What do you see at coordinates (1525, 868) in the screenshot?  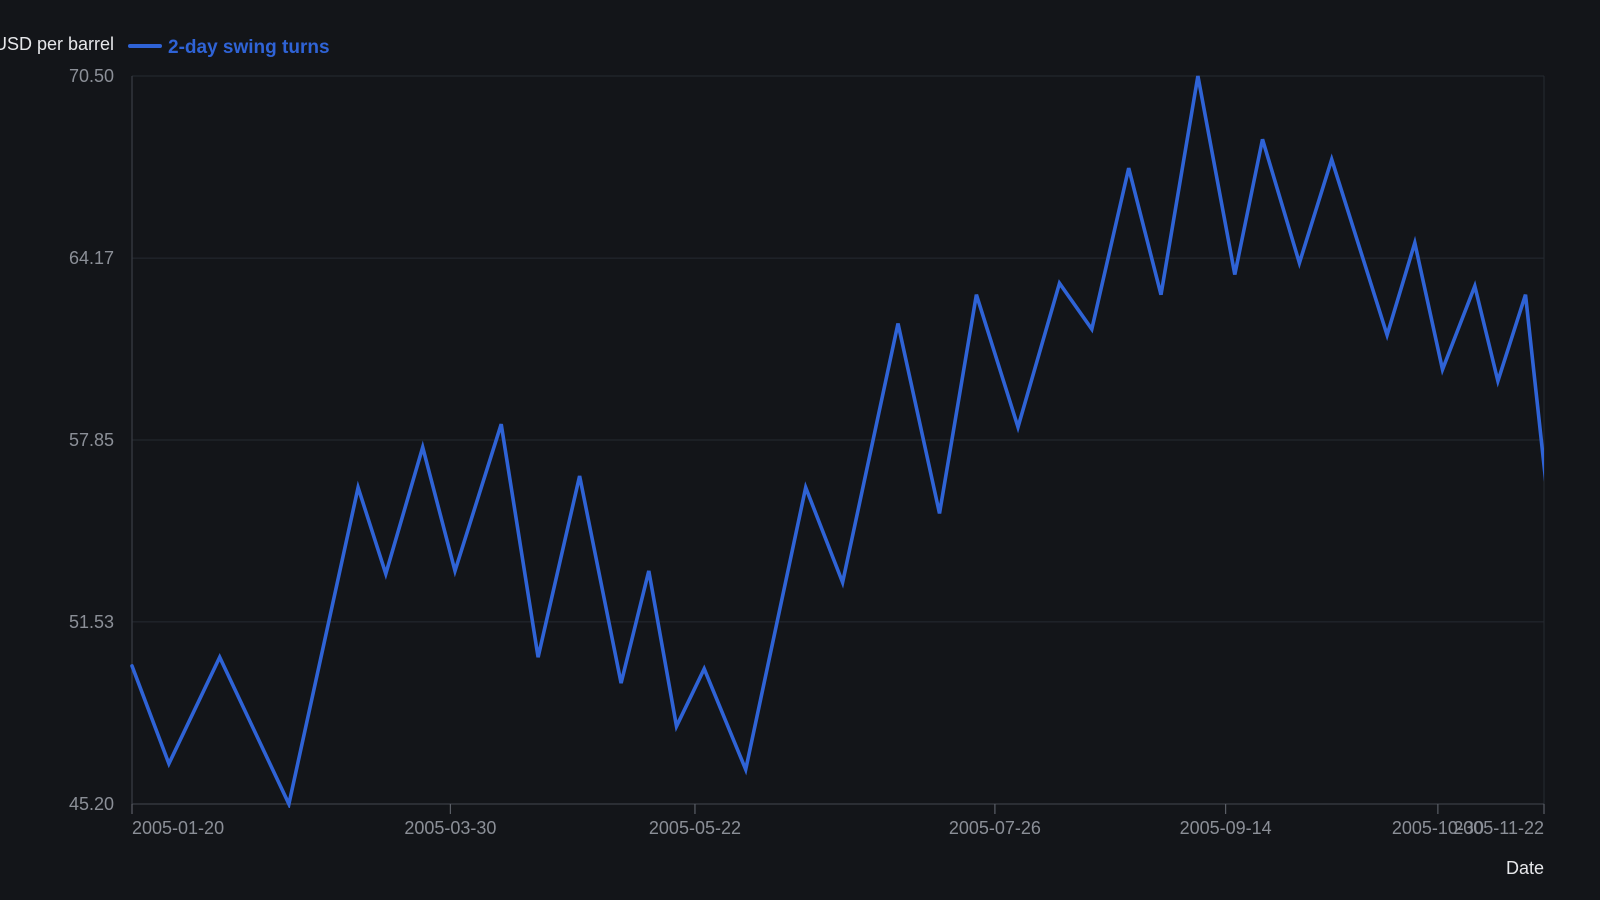 I see `x-axis-title: Date` at bounding box center [1525, 868].